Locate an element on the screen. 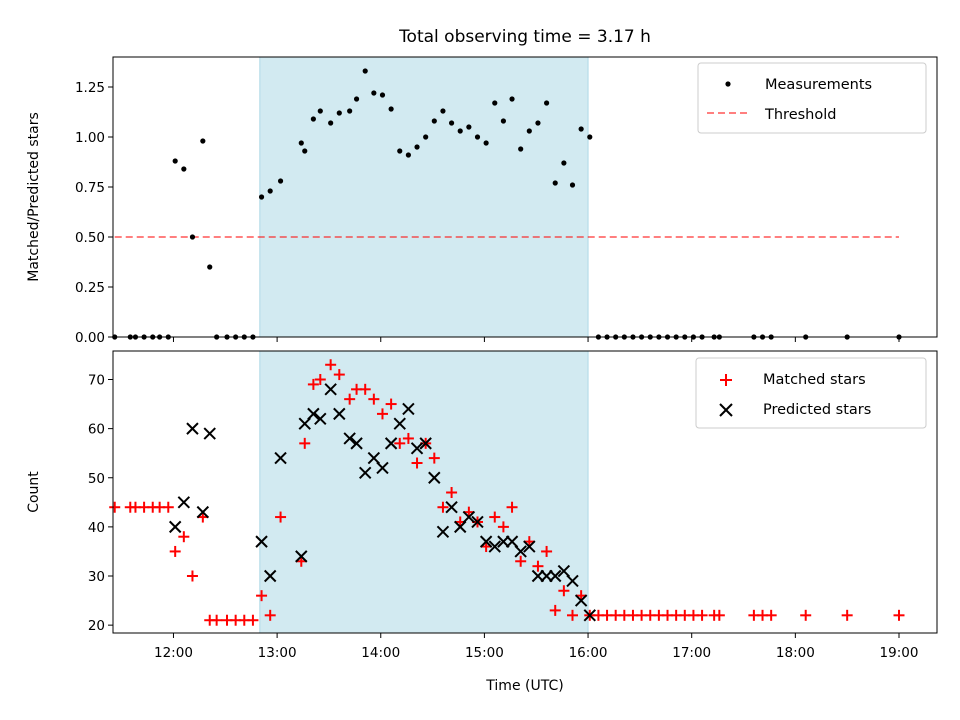  legend-matched-marker is located at coordinates (726, 380).